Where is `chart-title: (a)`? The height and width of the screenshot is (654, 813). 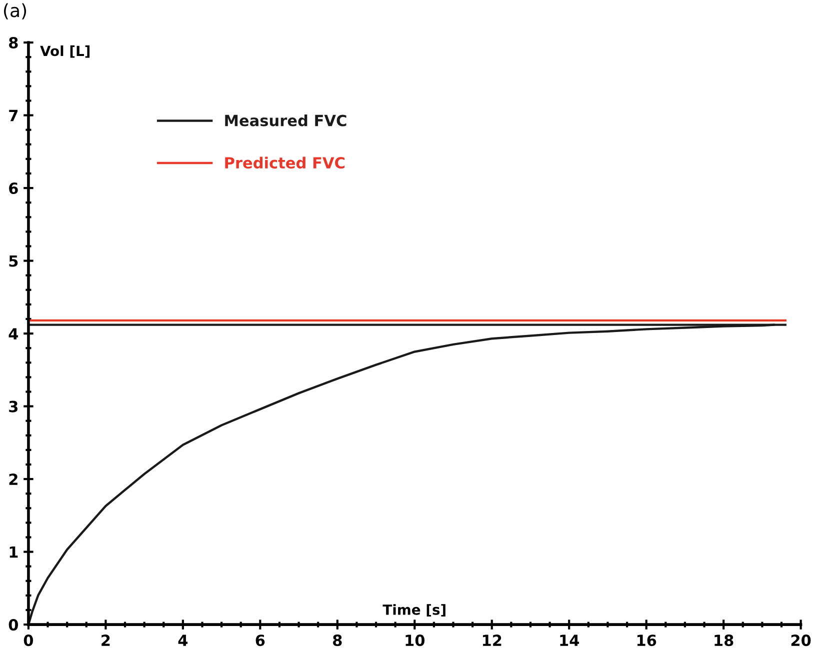 chart-title: (a) is located at coordinates (15, 11).